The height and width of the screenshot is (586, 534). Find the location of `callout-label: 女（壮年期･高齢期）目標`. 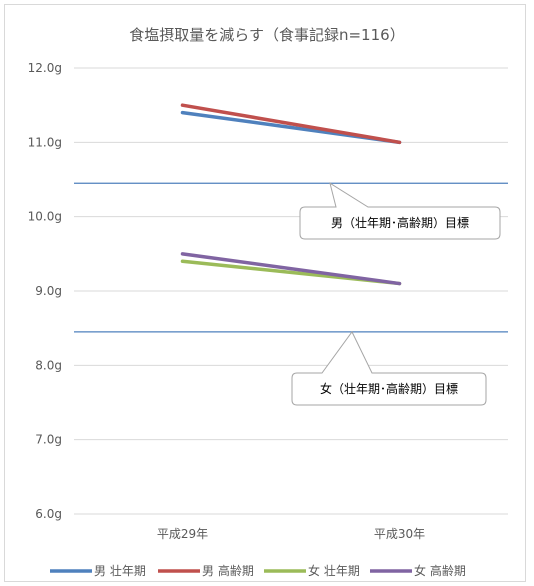

callout-label: 女（壮年期･高齢期）目標 is located at coordinates (389, 388).